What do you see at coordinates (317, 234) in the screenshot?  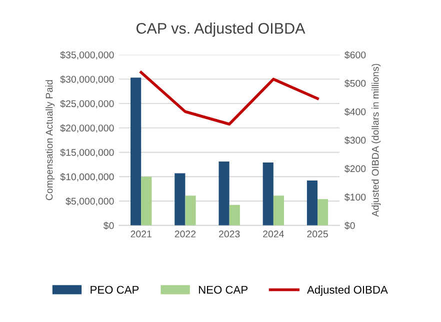 I see `x-tick-label: 2025` at bounding box center [317, 234].